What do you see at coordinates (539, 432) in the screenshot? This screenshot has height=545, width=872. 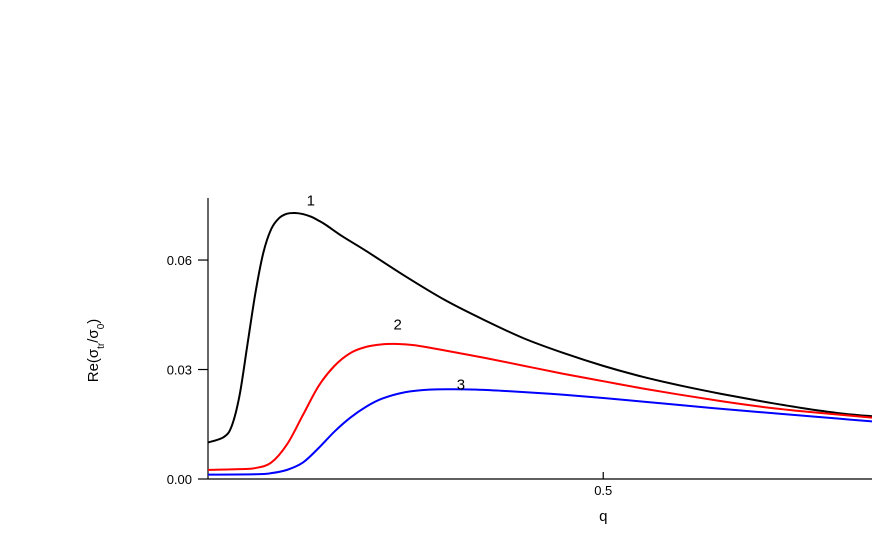 I see `series-3-line` at bounding box center [539, 432].